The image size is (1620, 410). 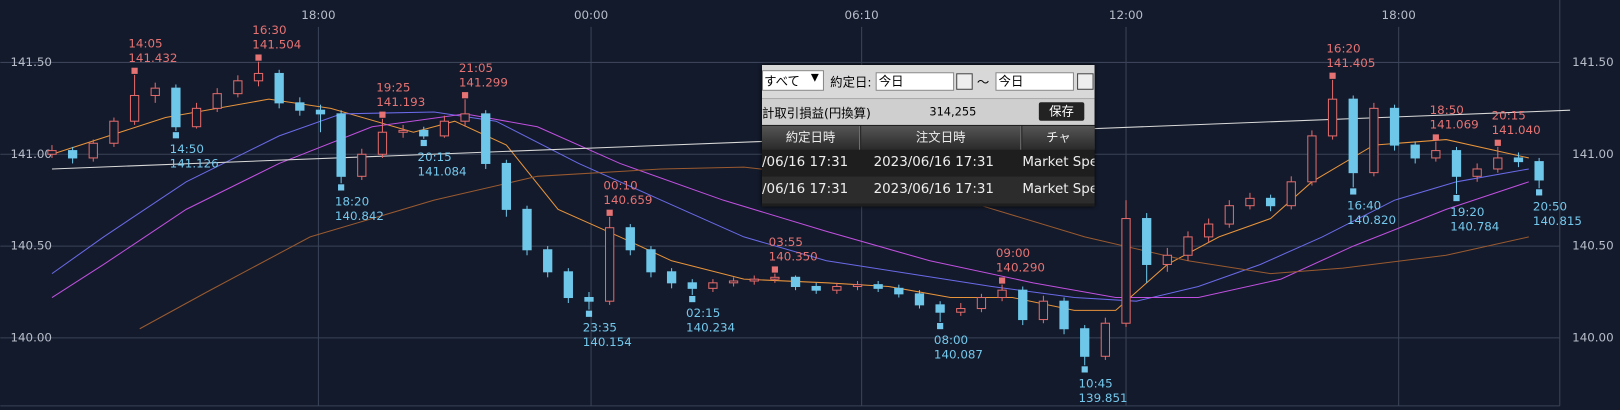 What do you see at coordinates (1011, 81) in the screenshot?
I see `to-text: 今日` at bounding box center [1011, 81].